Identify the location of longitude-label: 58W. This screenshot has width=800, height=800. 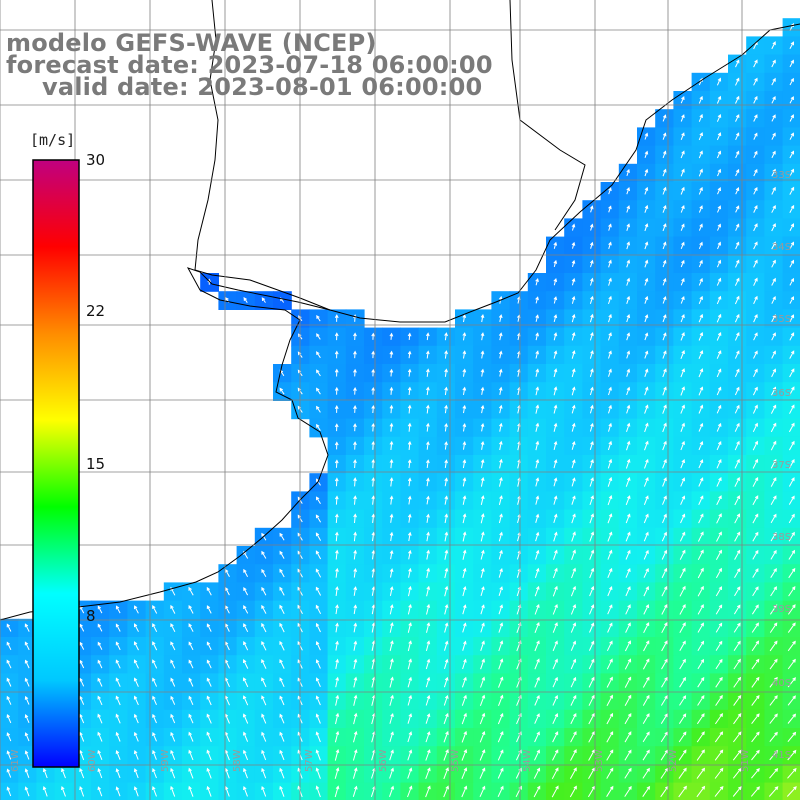
(237, 760).